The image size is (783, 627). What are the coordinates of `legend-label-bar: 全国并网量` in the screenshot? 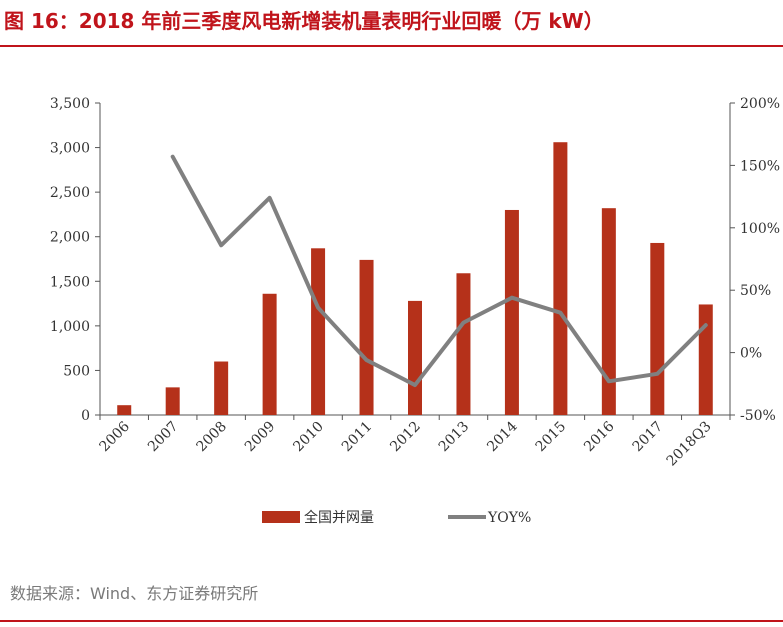 It's located at (339, 517).